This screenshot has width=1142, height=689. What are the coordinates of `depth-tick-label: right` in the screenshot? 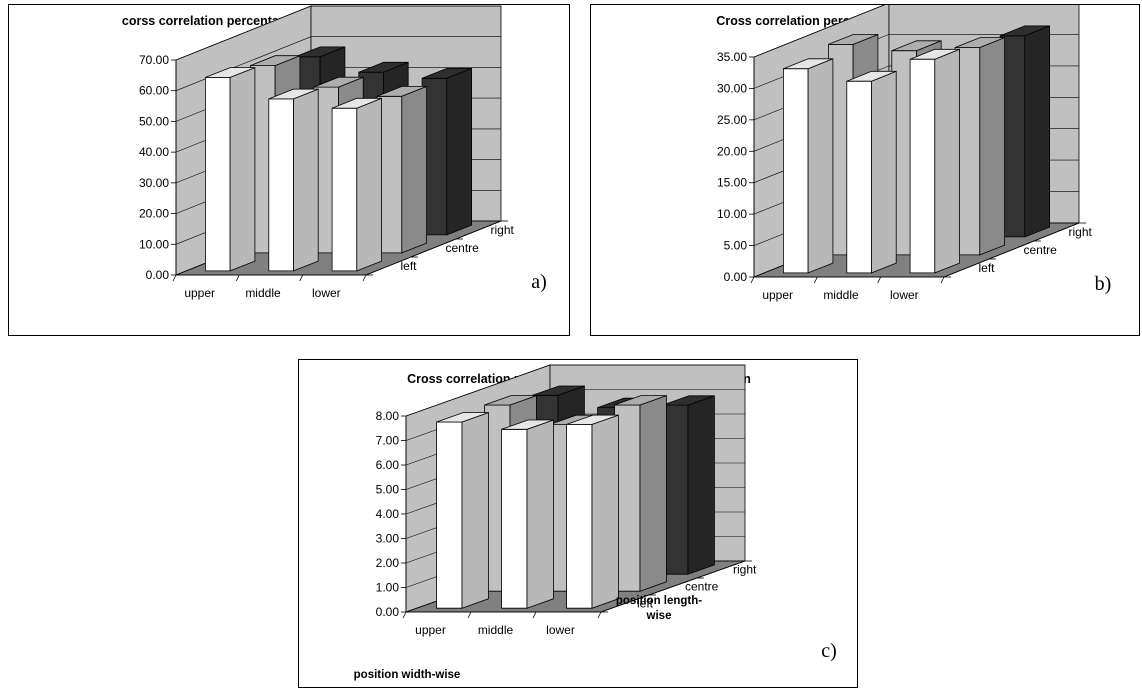 It's located at (745, 570).